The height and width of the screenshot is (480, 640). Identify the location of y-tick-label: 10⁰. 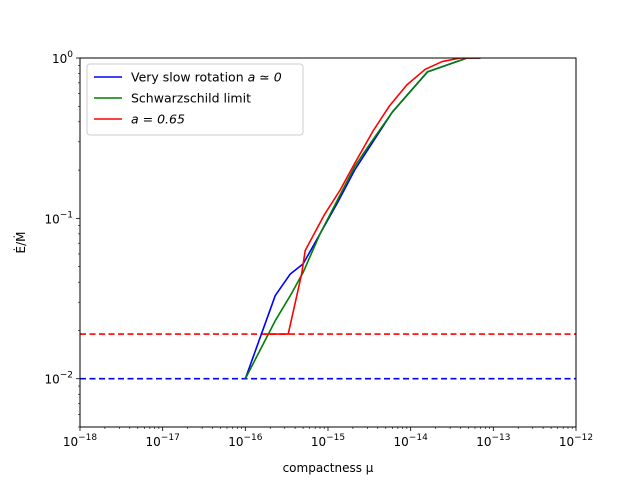
(62, 58).